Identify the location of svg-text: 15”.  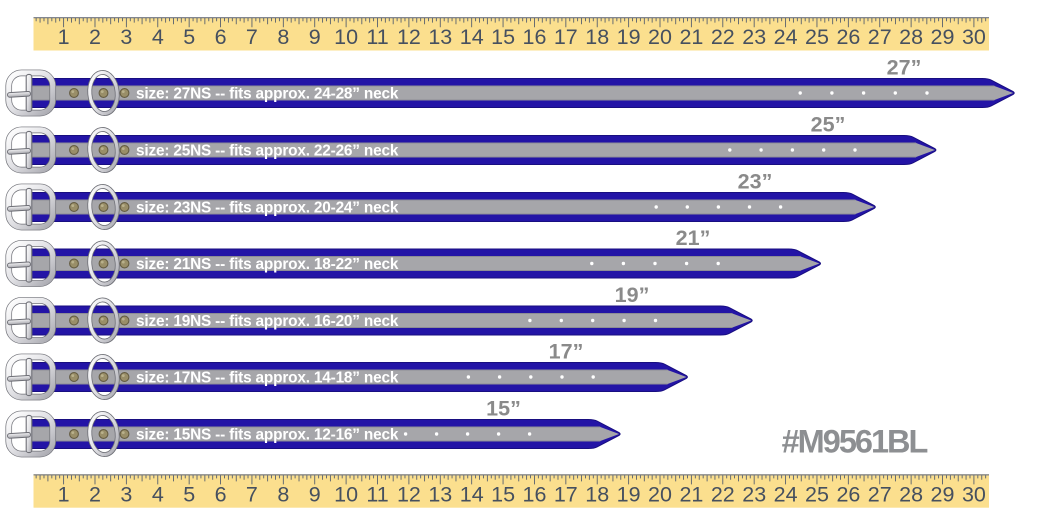
(503, 408).